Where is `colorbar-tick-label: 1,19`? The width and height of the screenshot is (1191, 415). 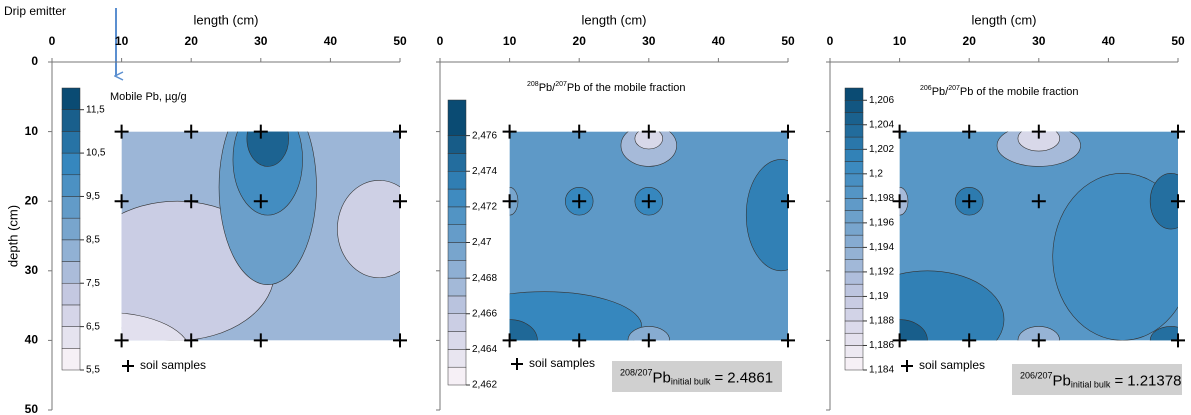 colorbar-tick-label: 1,19 is located at coordinates (879, 296).